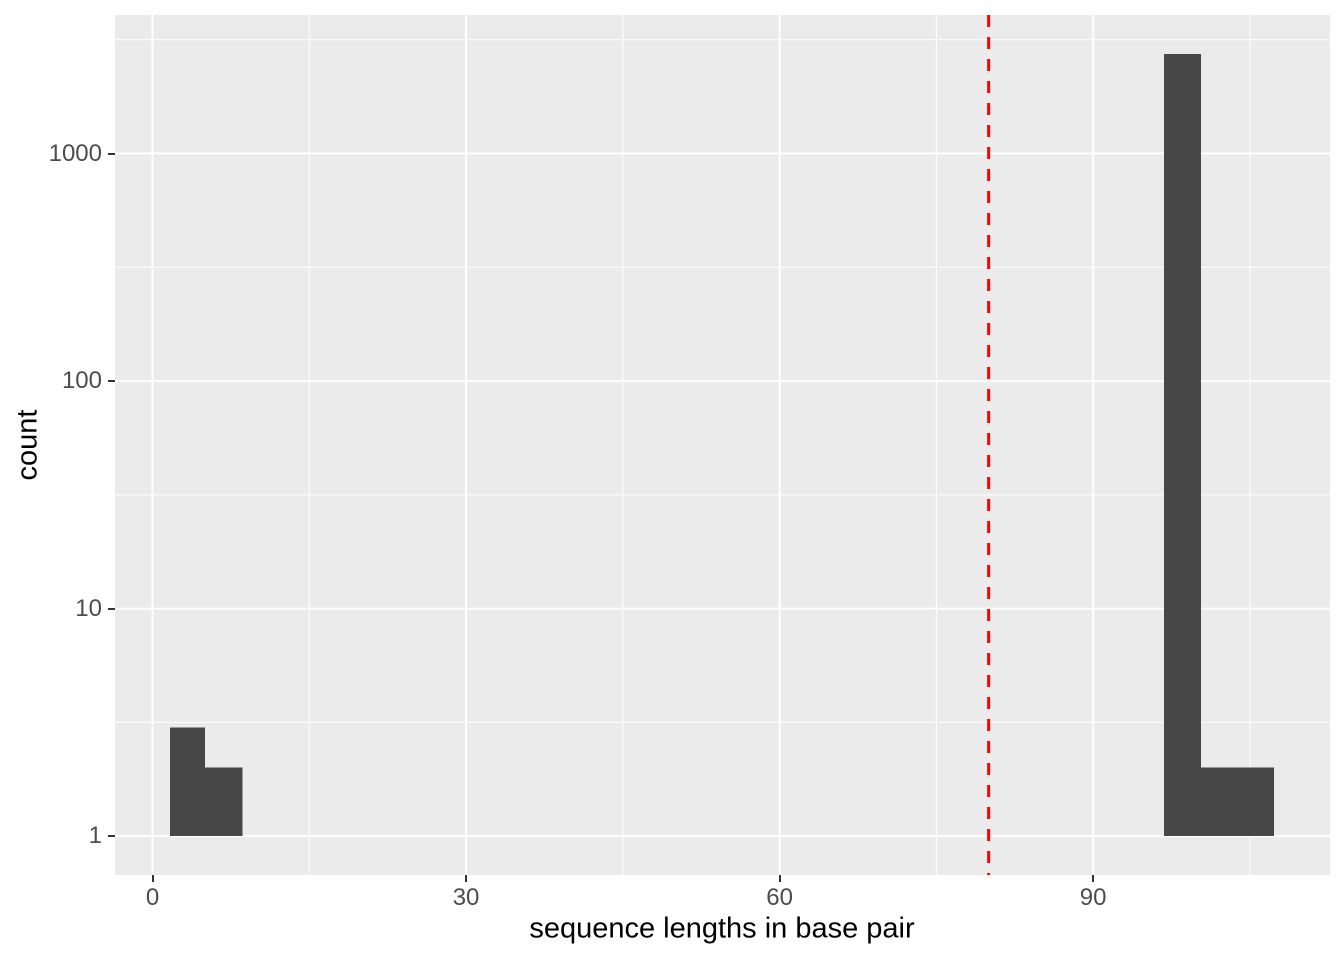 The width and height of the screenshot is (1344, 960). Describe the element at coordinates (95, 836) in the screenshot. I see `y-tick-label: 1` at that location.